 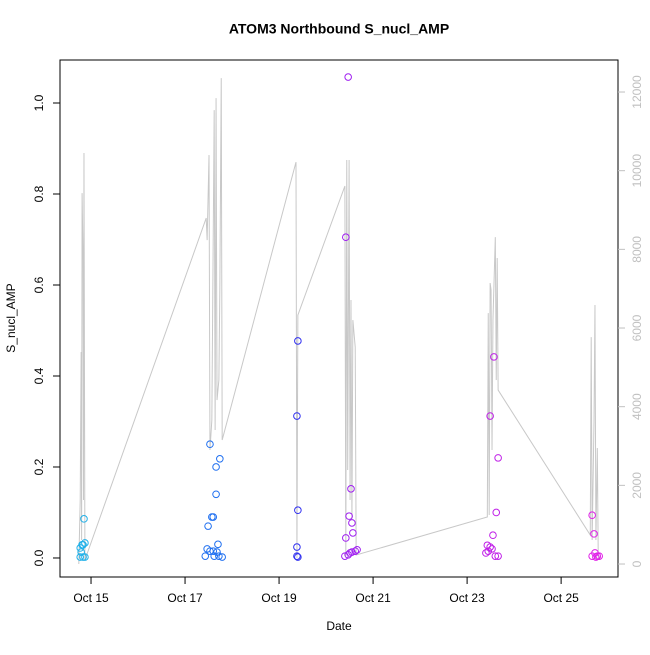 What do you see at coordinates (637, 92) in the screenshot?
I see `y2-tick-label: 12000` at bounding box center [637, 92].